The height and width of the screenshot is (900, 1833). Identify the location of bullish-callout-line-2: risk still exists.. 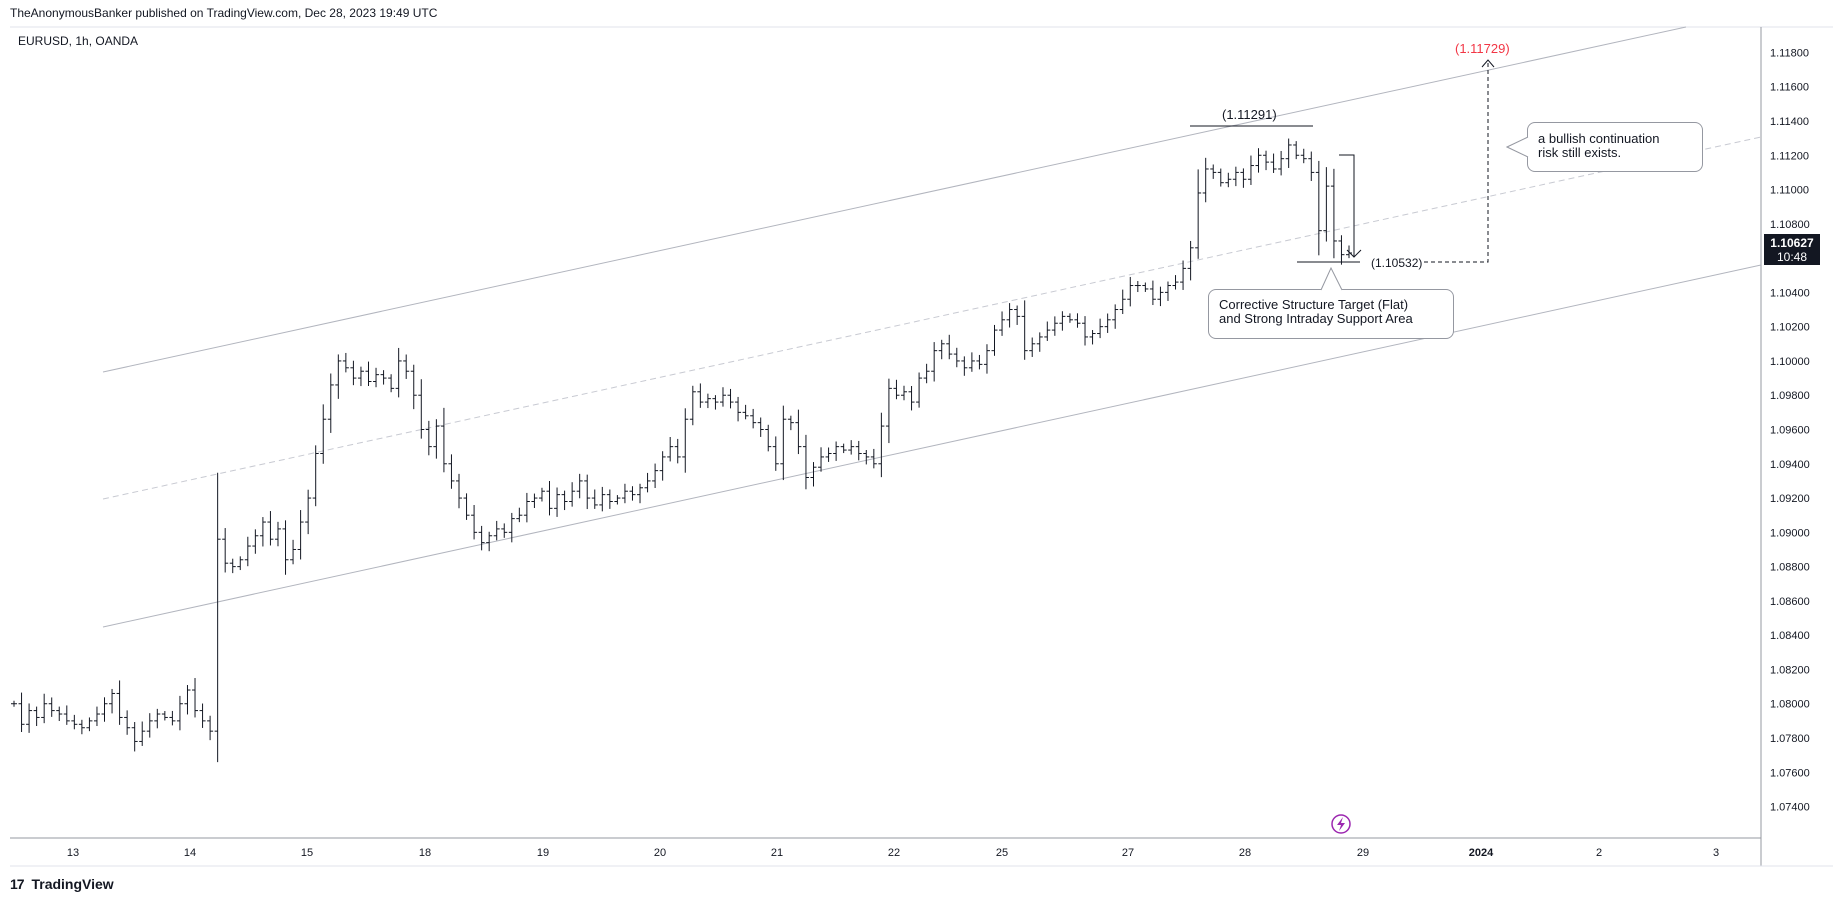
(1580, 152).